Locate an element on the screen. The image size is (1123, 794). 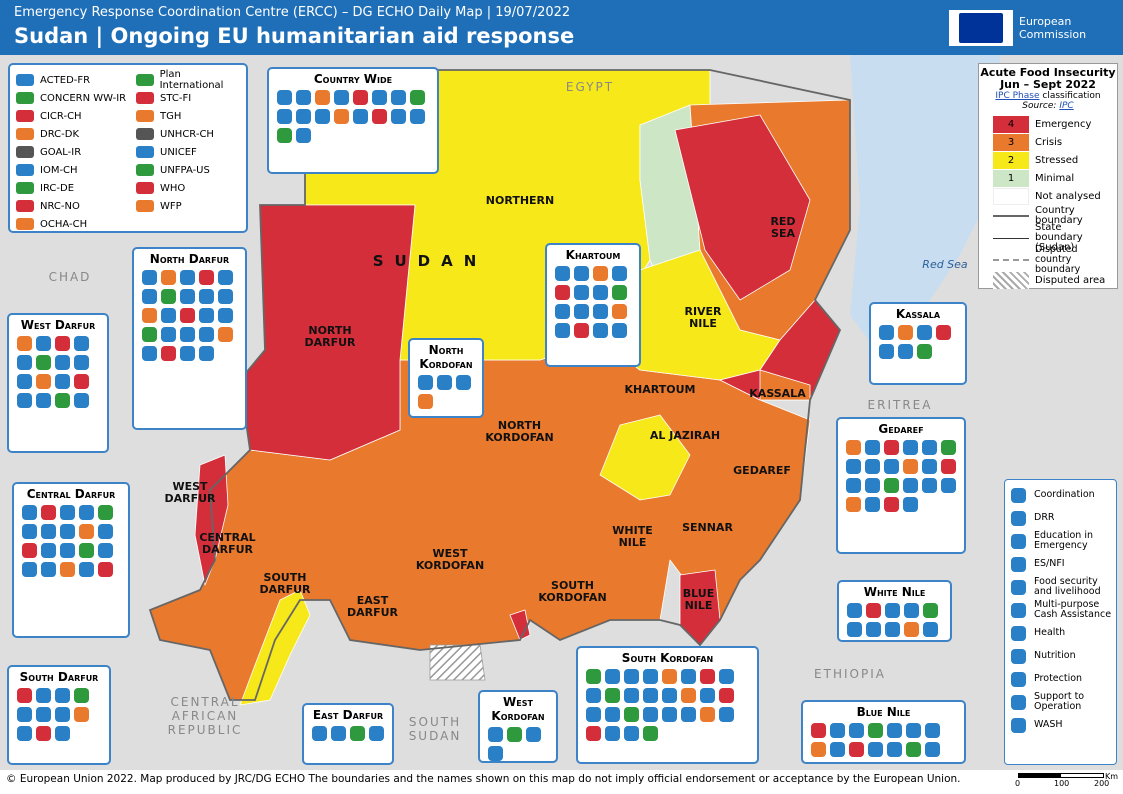
state-label: NORTH DARFUR is located at coordinates (330, 336).